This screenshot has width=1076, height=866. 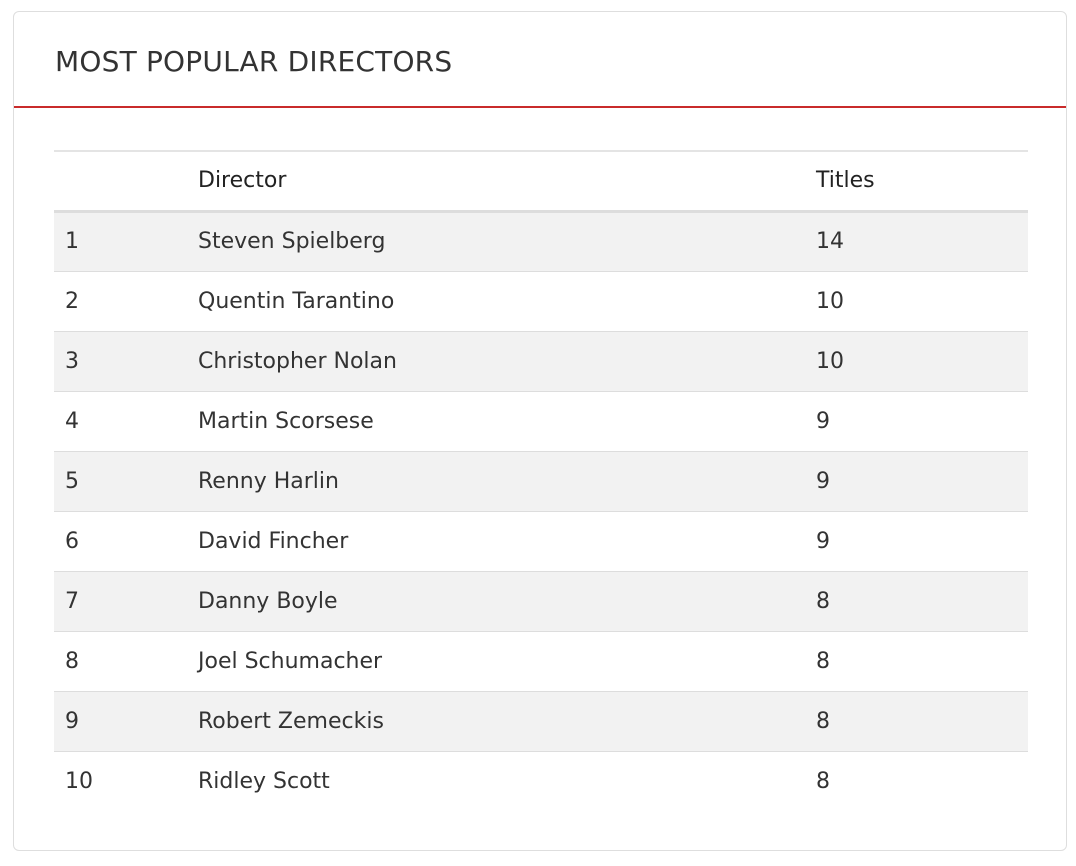 What do you see at coordinates (72, 661) in the screenshot?
I see `rank-cell: 8` at bounding box center [72, 661].